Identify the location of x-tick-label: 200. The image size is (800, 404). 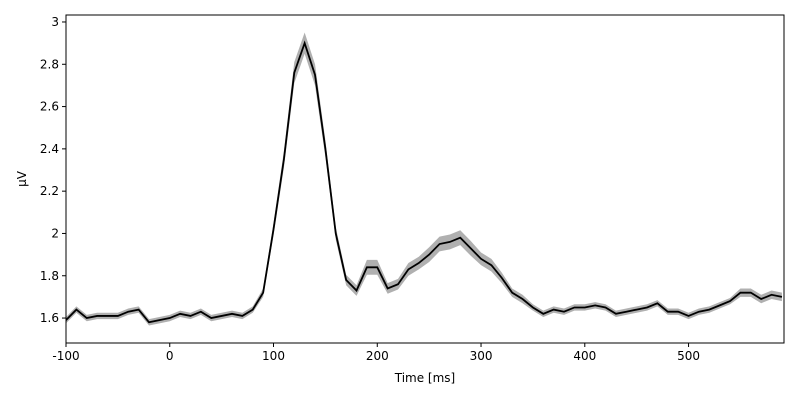
(377, 356).